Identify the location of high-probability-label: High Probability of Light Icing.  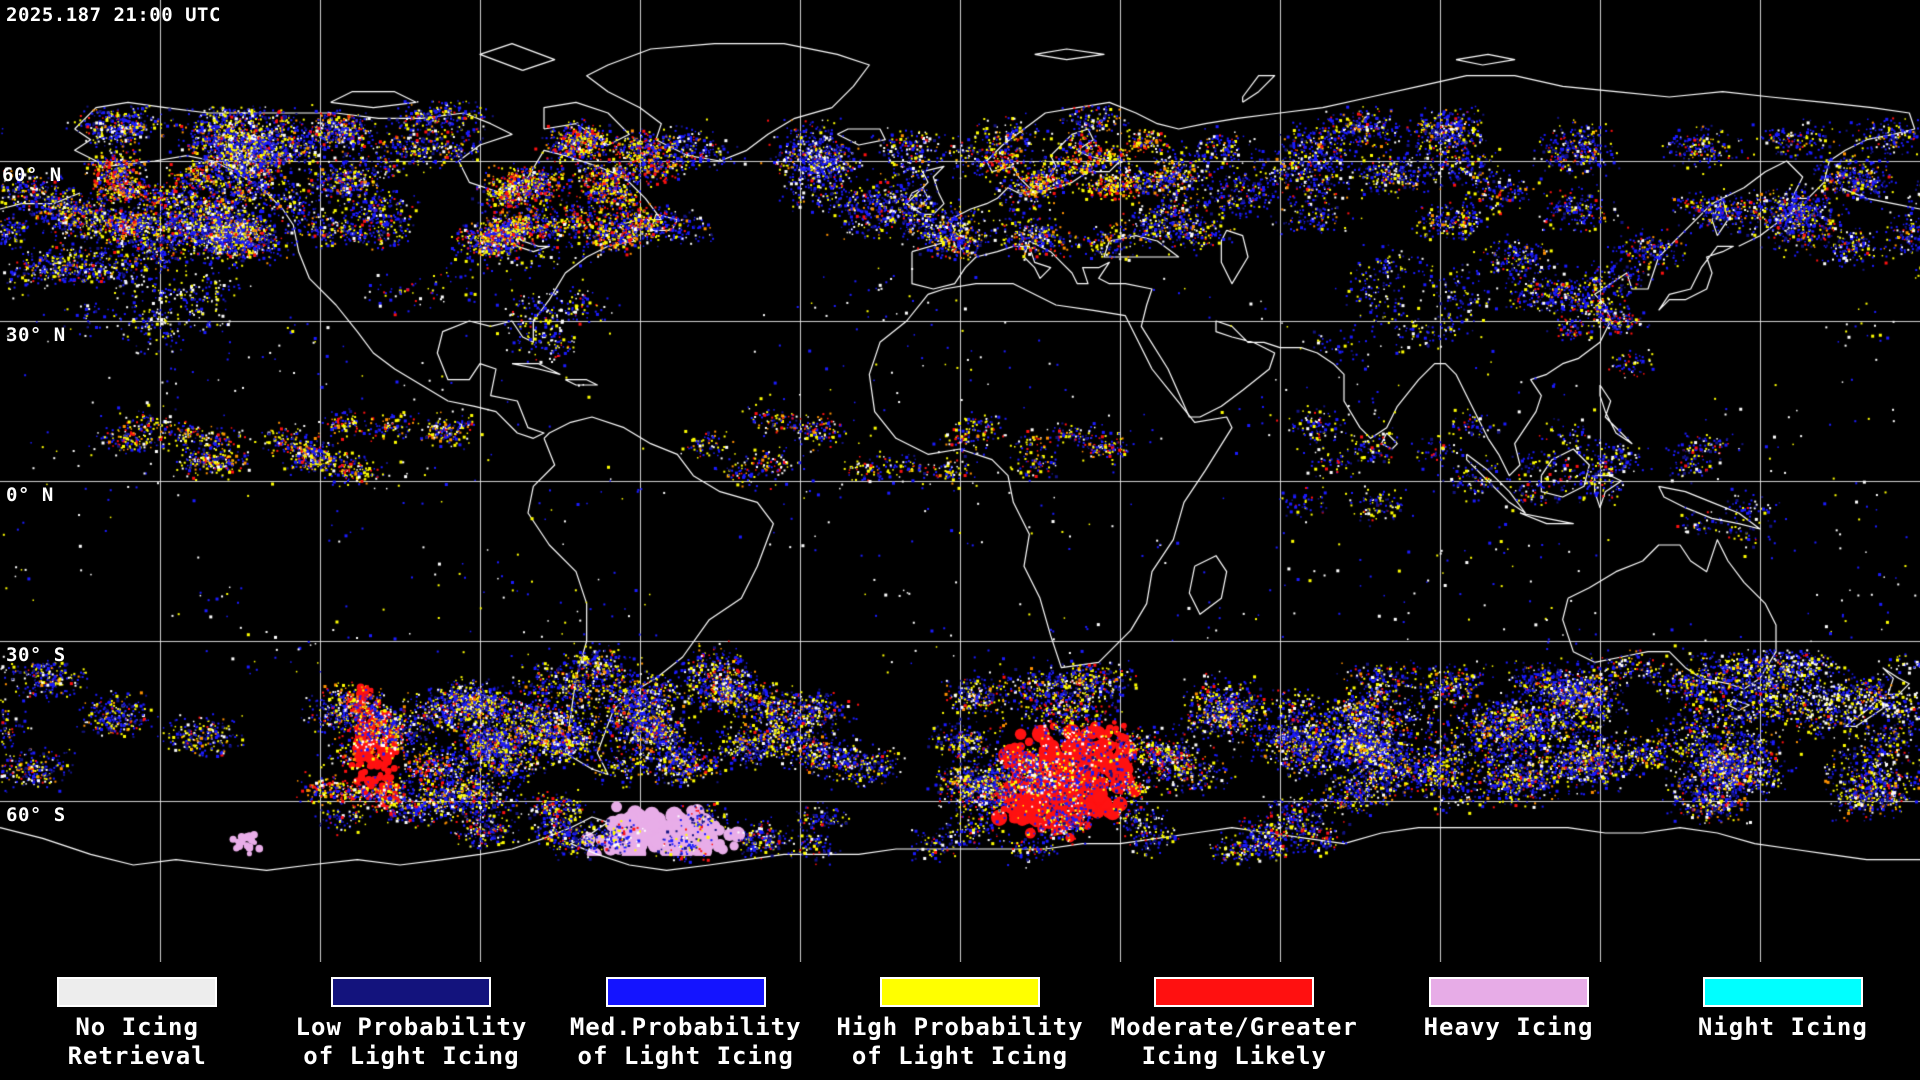
(960, 1041).